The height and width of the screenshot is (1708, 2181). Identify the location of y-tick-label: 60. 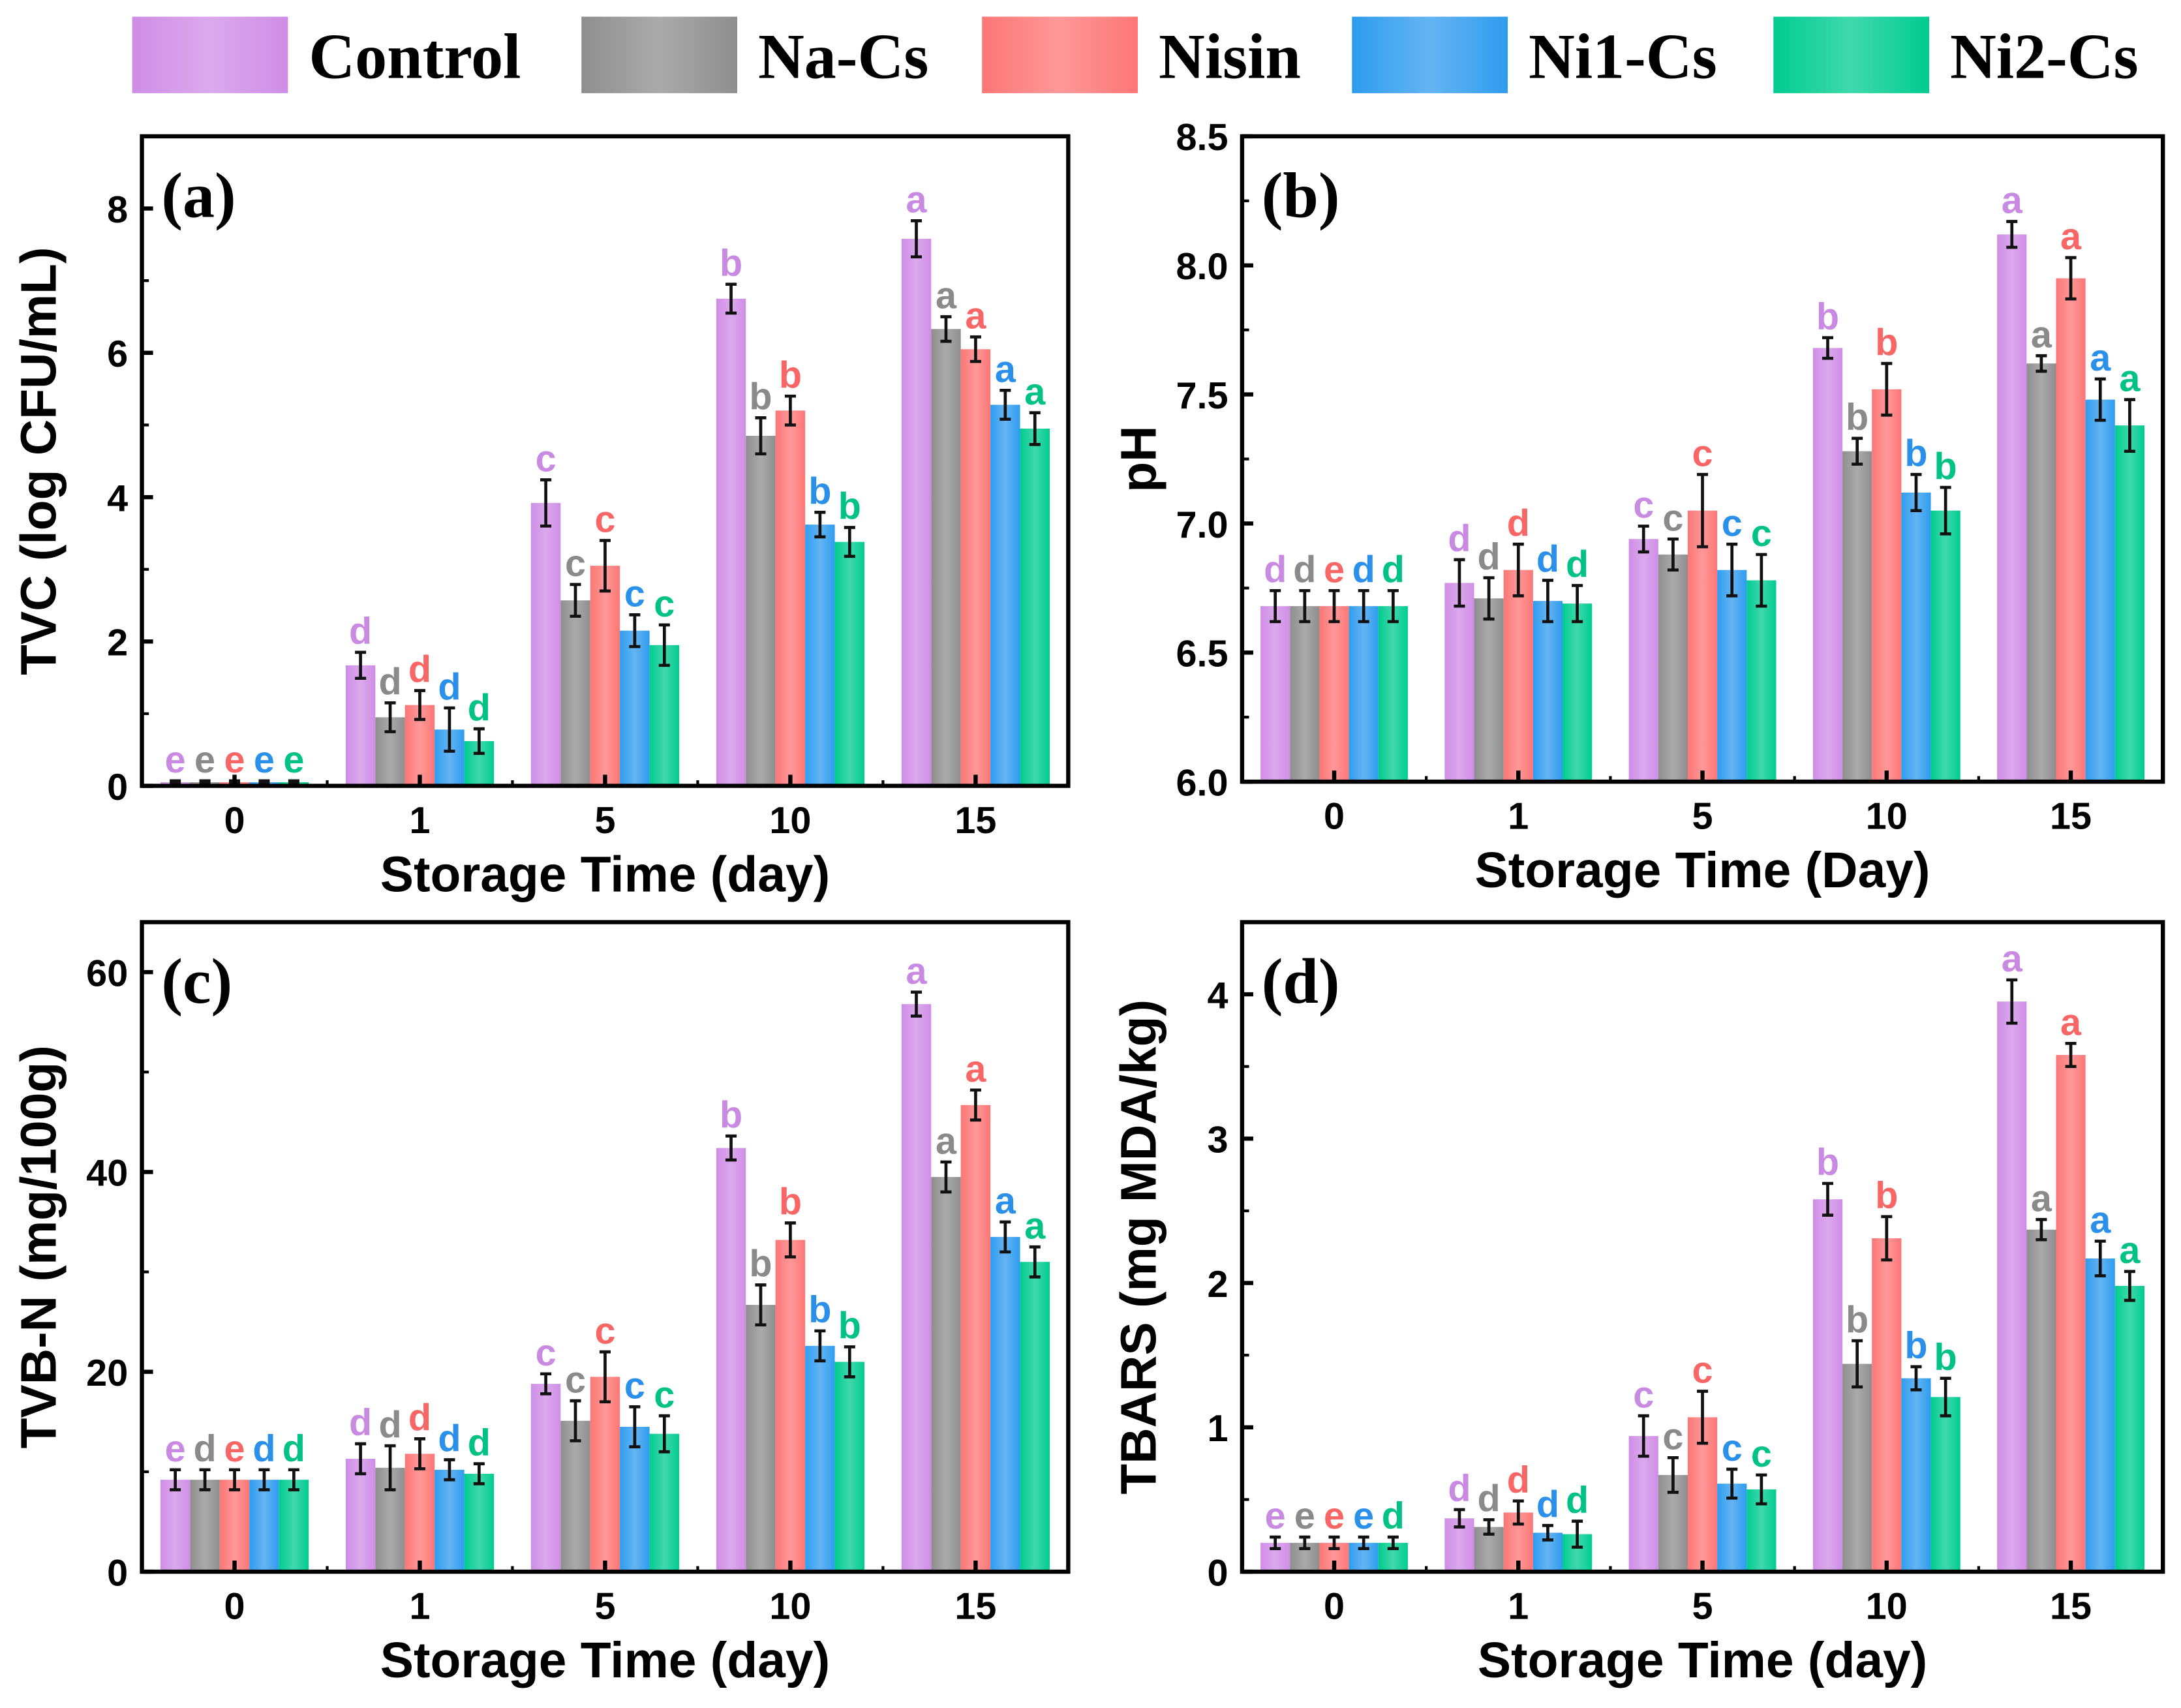
(107, 974).